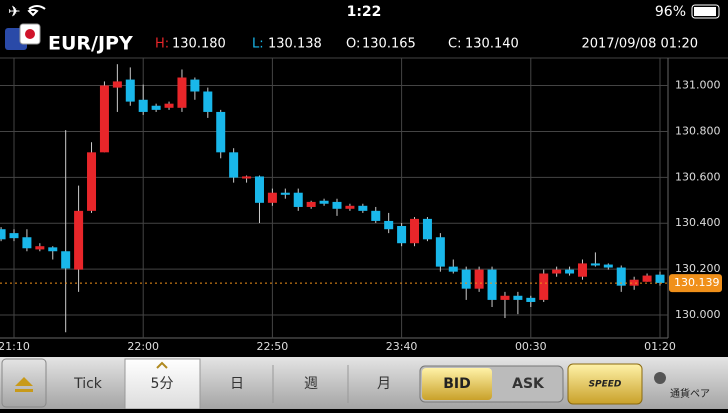  What do you see at coordinates (639, 44) in the screenshot?
I see `datetime: 2017/09/08 01:20` at bounding box center [639, 44].